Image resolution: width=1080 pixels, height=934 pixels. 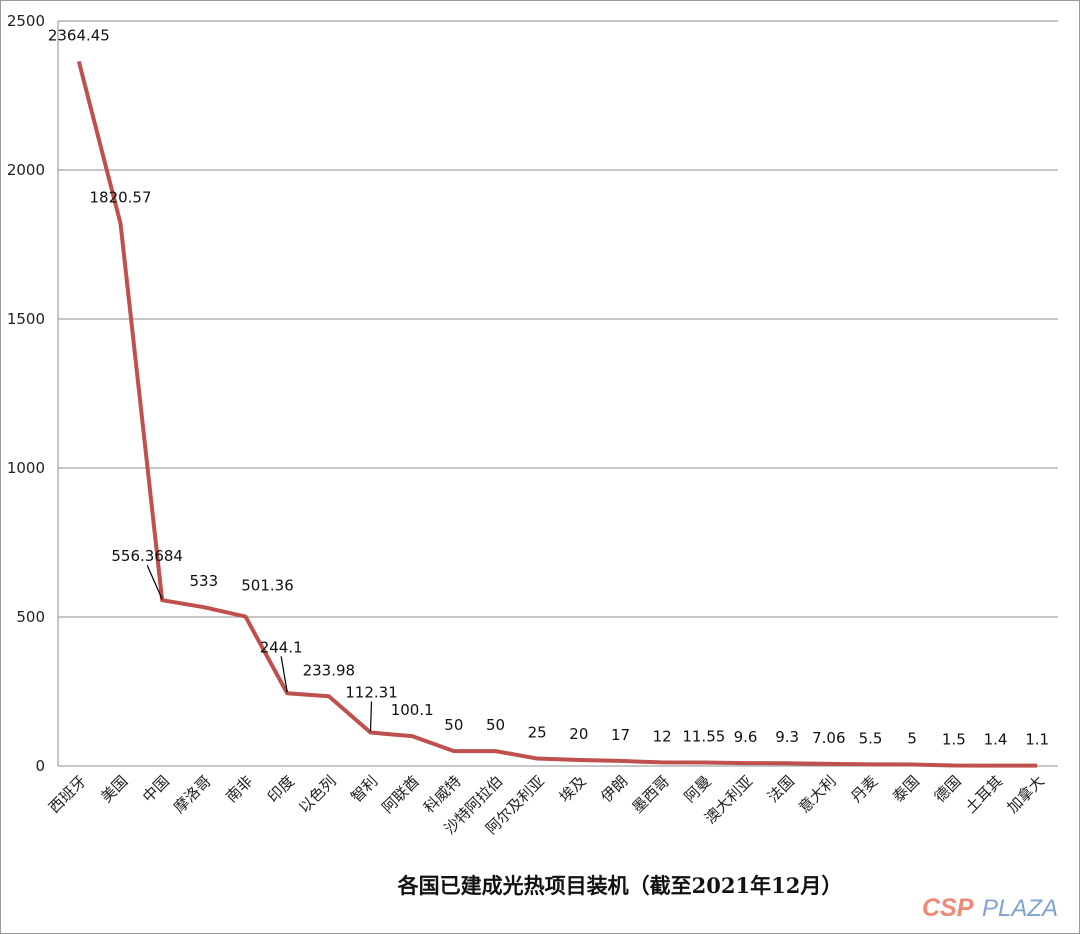 I want to click on x-tick-label: 土耳其, so click(x=984, y=794).